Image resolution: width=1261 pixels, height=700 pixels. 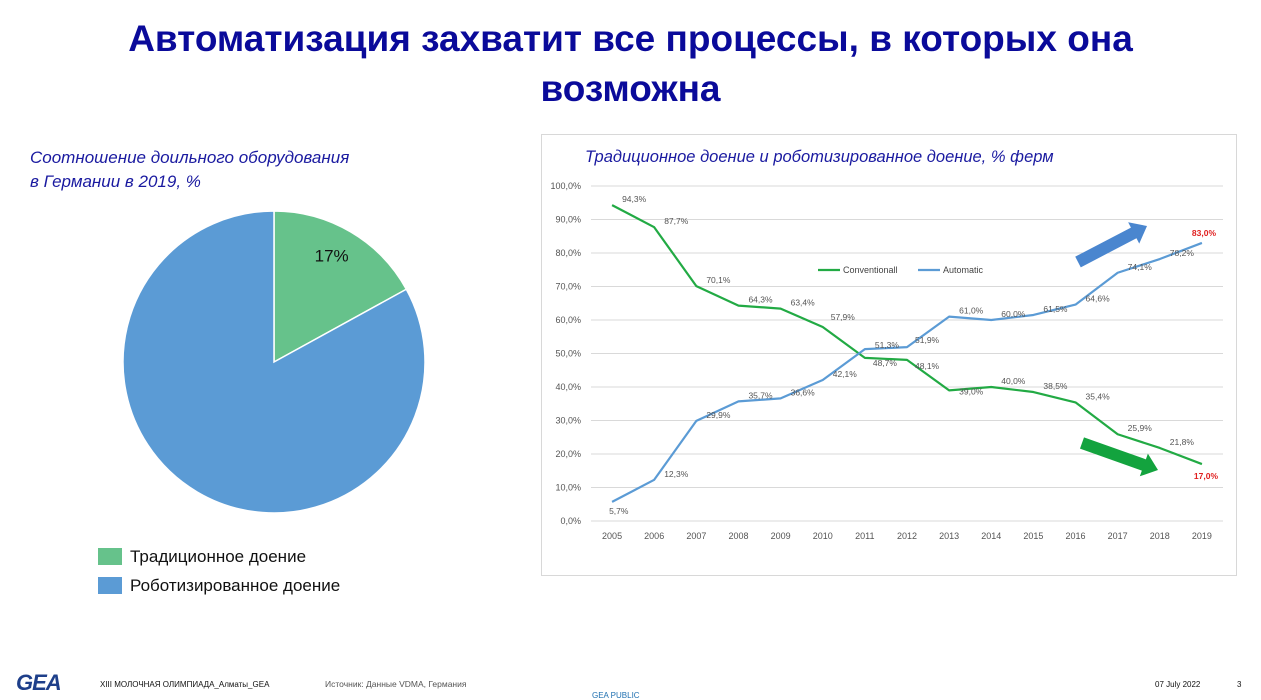 I want to click on data-label-conventional: 94,3%, so click(x=634, y=199).